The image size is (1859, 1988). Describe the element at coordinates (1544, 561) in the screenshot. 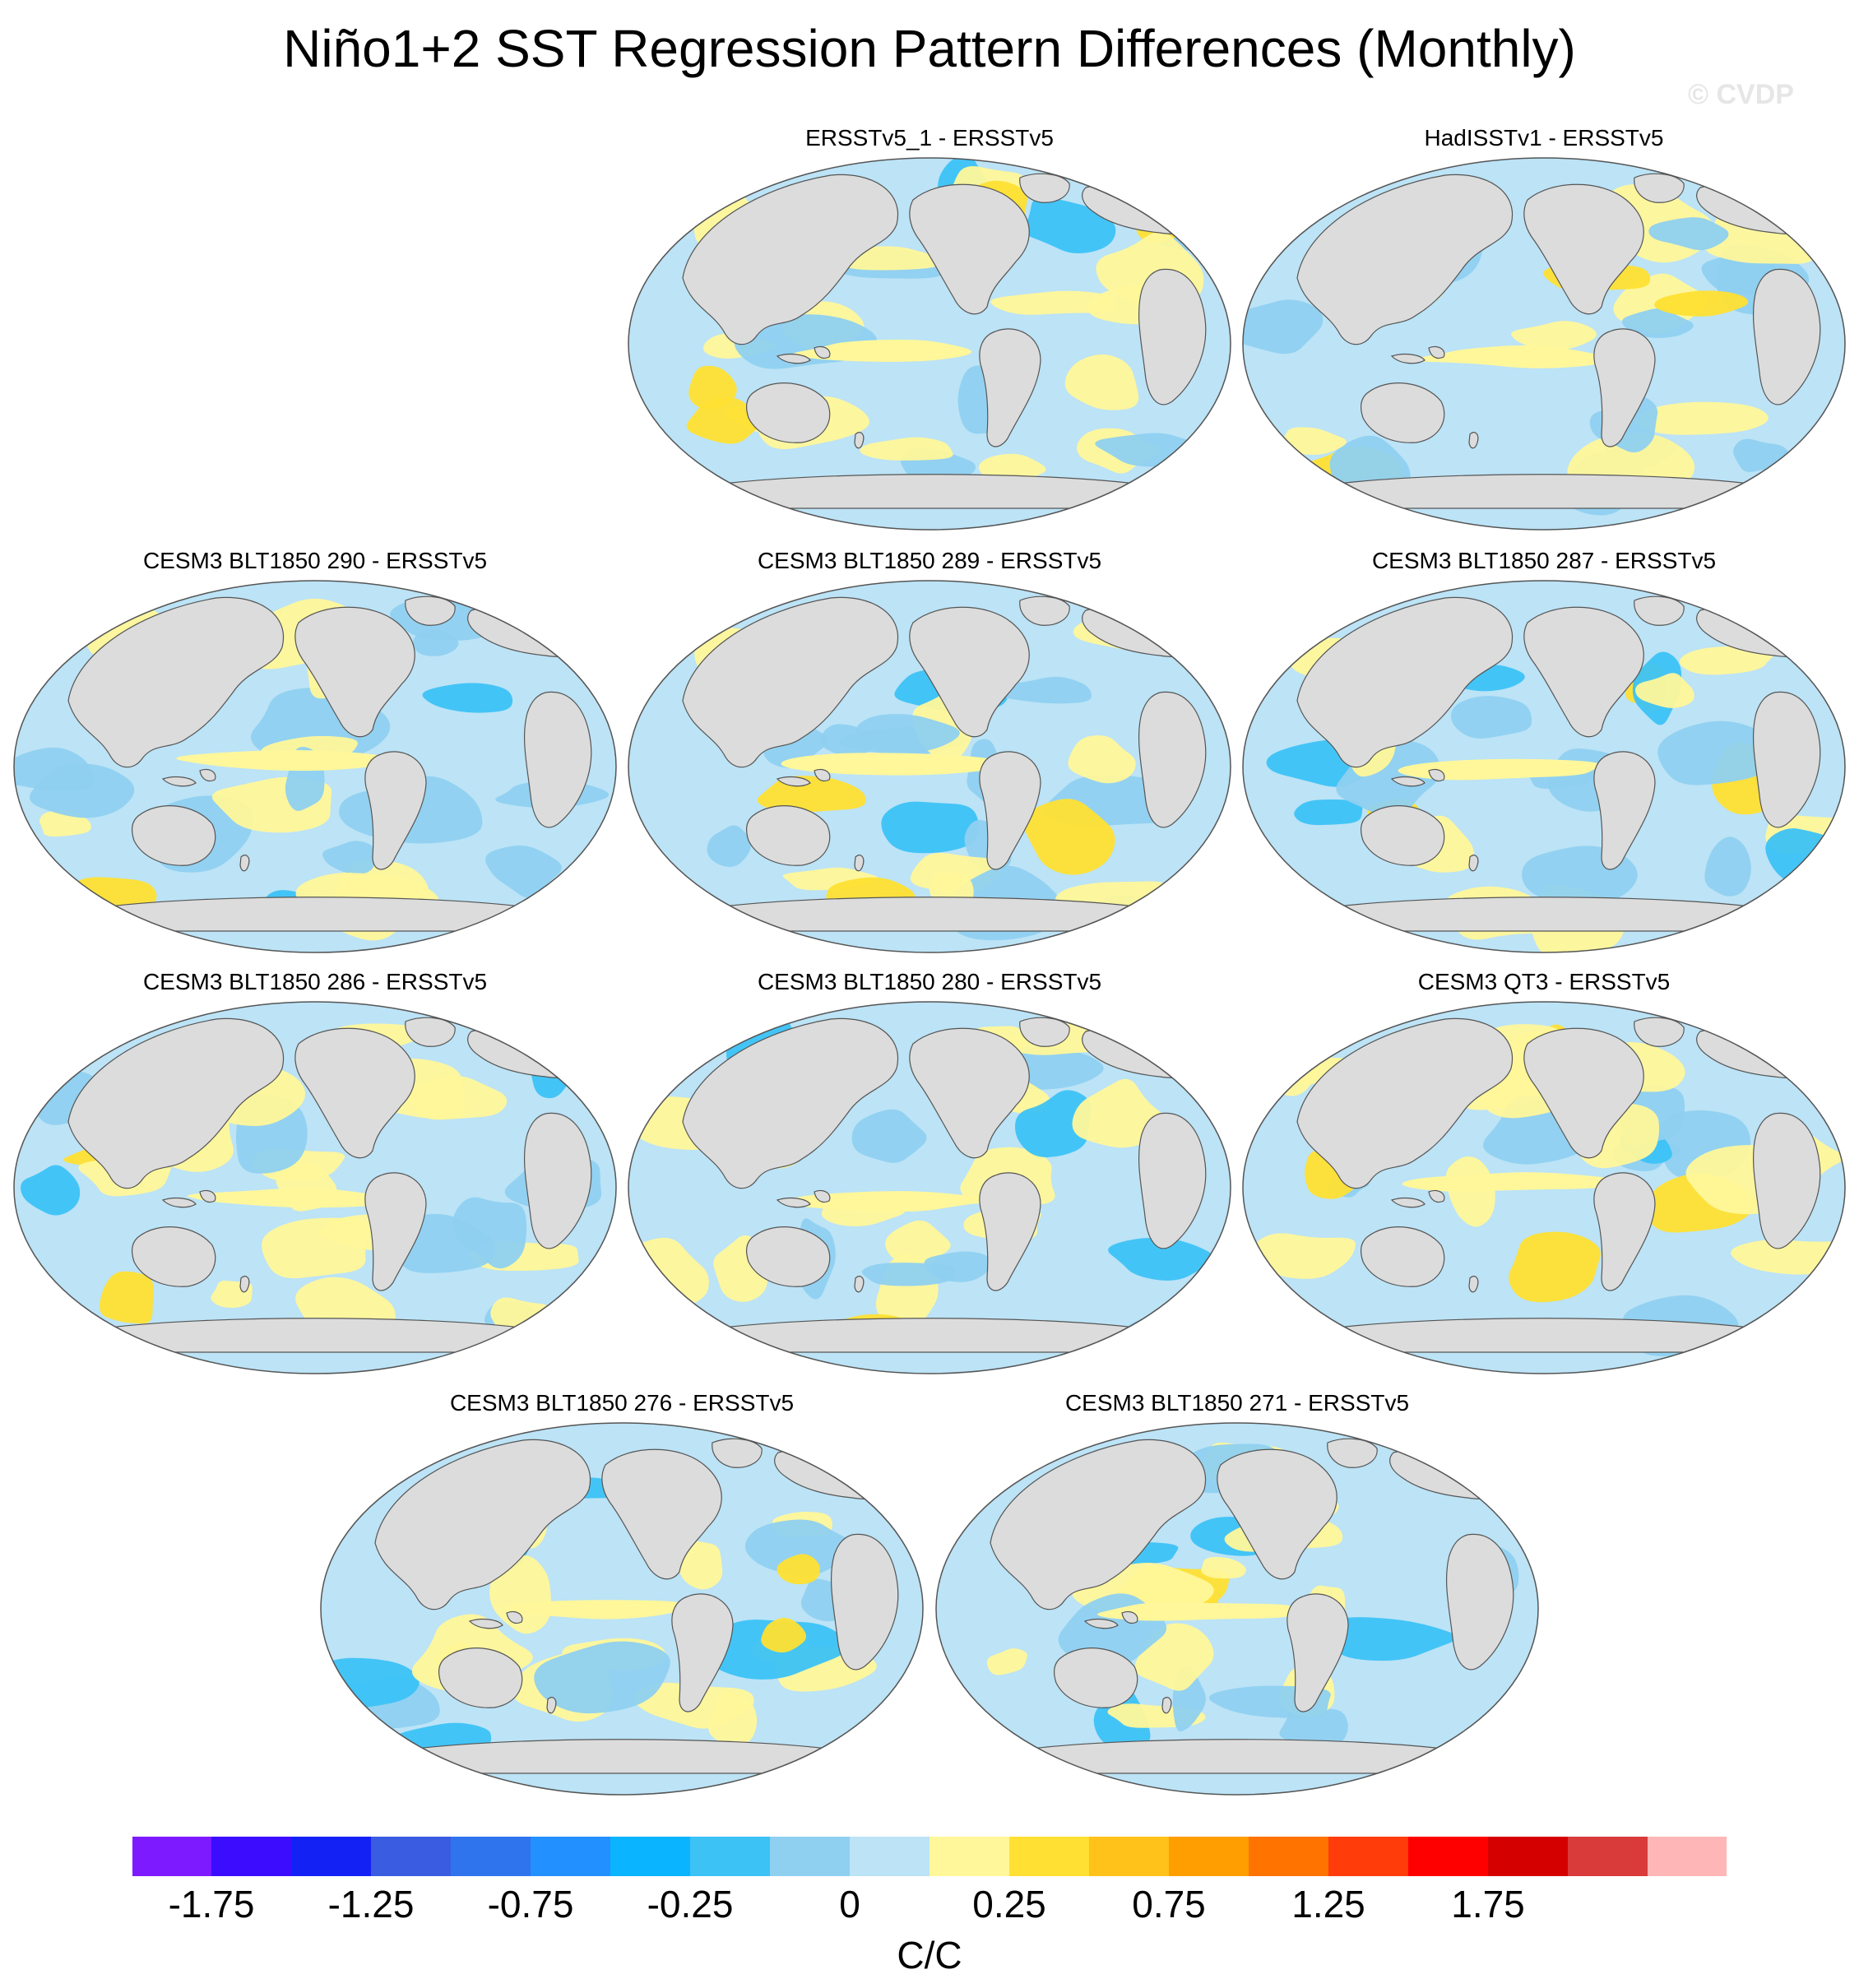

I see `panel-title: CESM3 BLT1850 287 - ERSSTv5` at that location.